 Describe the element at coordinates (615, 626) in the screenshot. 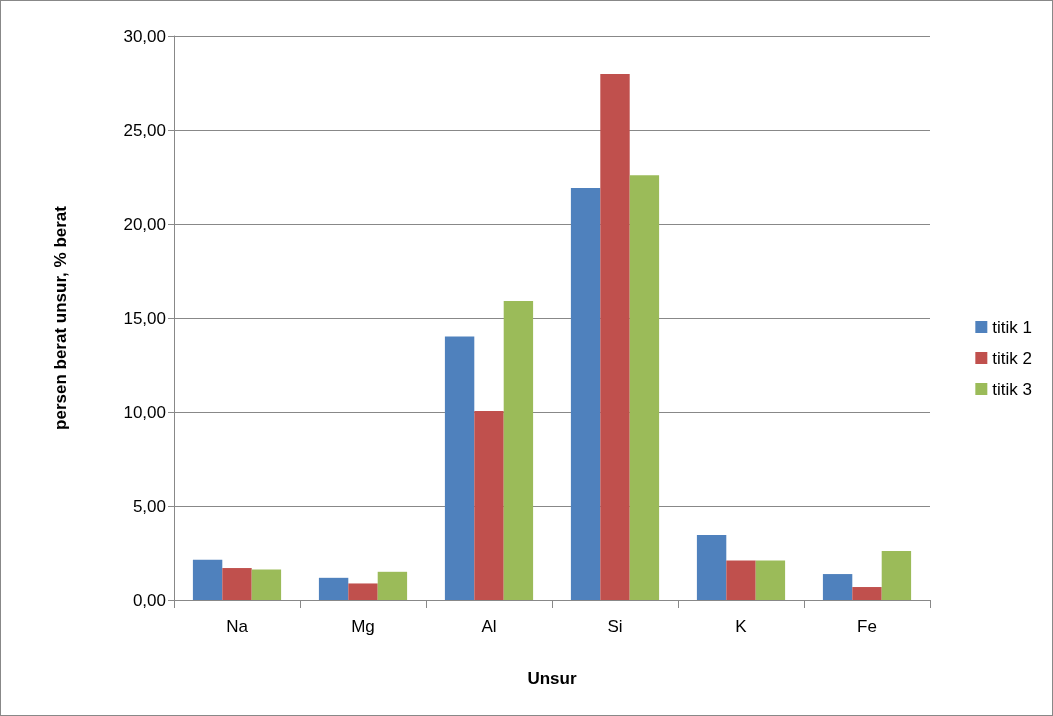

I see `x-tick-label: Si` at that location.